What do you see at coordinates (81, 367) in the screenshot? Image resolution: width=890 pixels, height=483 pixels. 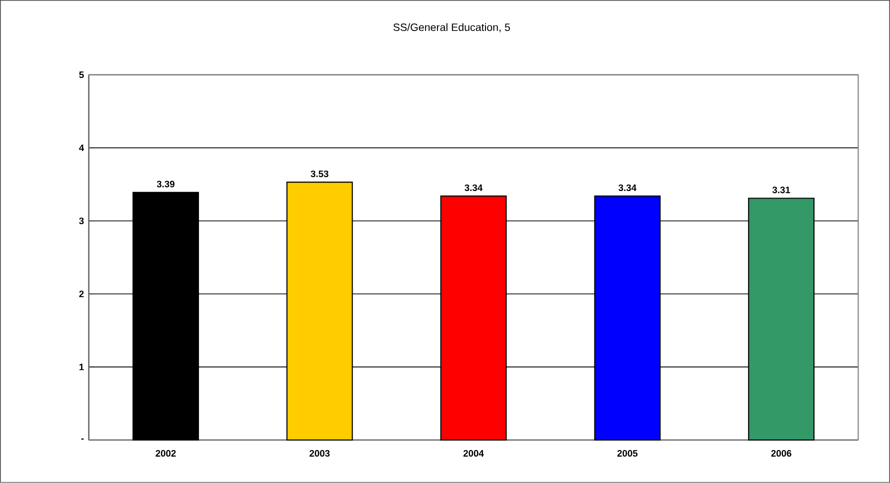 I see `y-tick-label: 1` at bounding box center [81, 367].